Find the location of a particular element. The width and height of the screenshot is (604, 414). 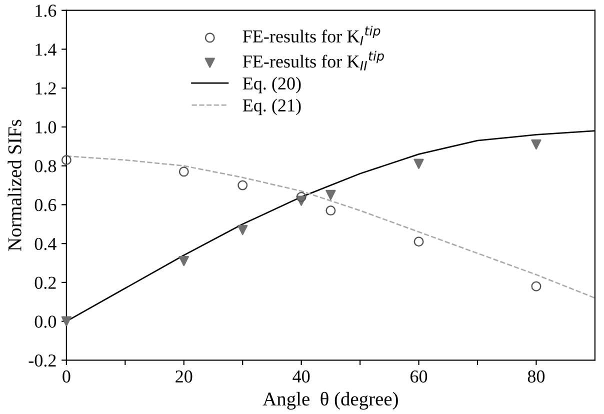

y-tick-label: 1.6 is located at coordinates (46, 10).